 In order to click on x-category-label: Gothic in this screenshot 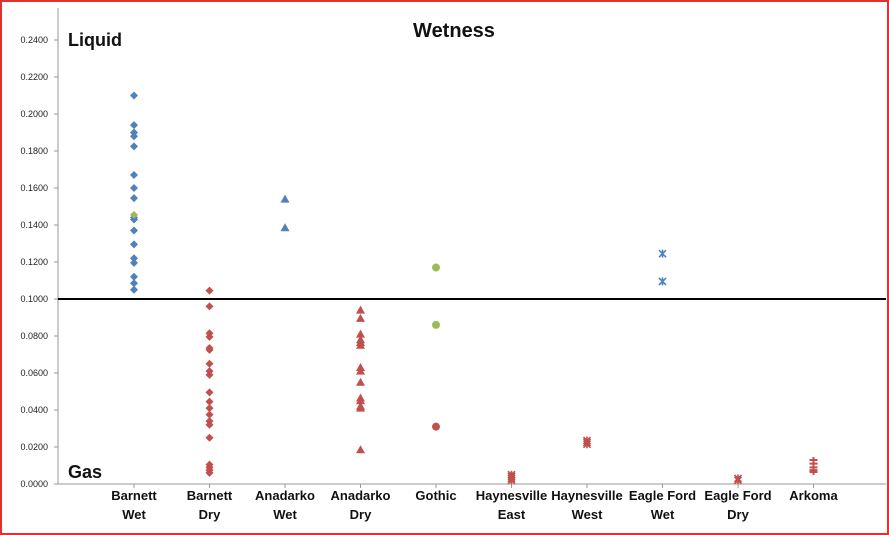, I will do `click(435, 495)`.